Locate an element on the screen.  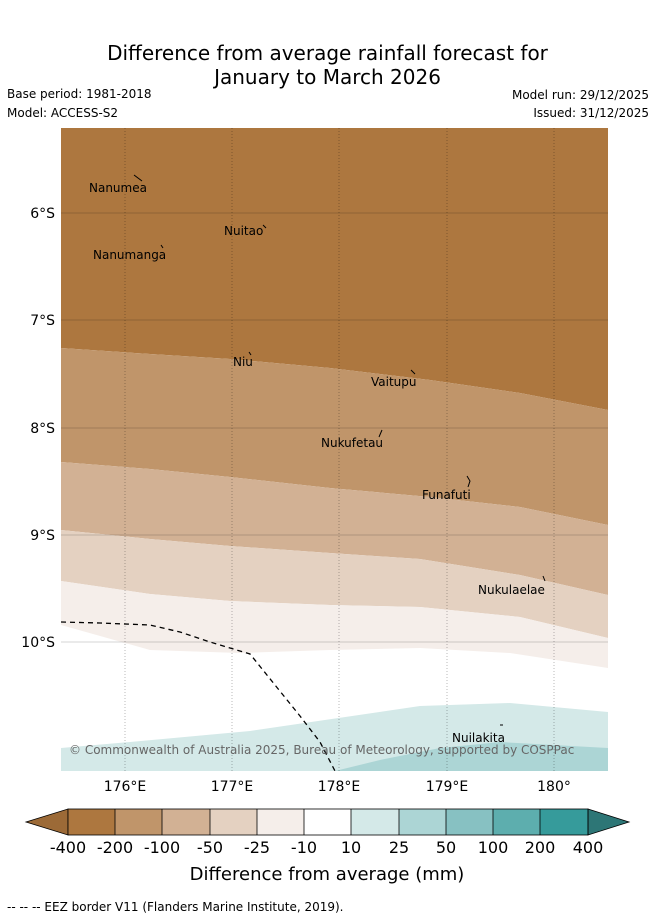
lat-label: 8°S is located at coordinates (42, 429).